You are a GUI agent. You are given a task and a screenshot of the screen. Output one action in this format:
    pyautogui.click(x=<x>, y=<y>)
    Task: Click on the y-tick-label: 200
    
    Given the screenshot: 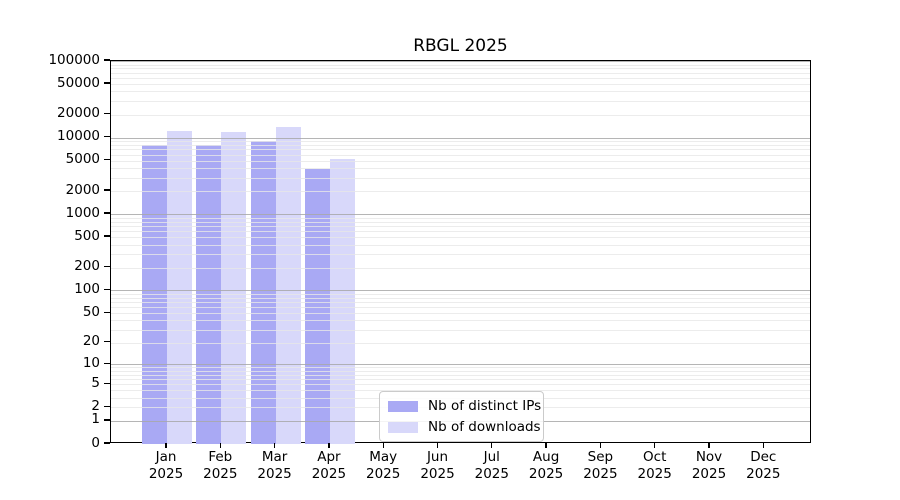 What is the action you would take?
    pyautogui.click(x=87, y=266)
    